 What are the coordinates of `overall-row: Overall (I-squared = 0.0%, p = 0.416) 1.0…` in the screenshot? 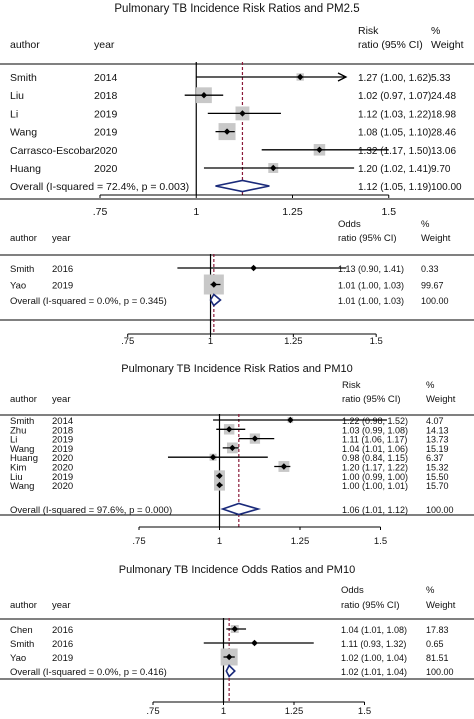 It's located at (232, 671).